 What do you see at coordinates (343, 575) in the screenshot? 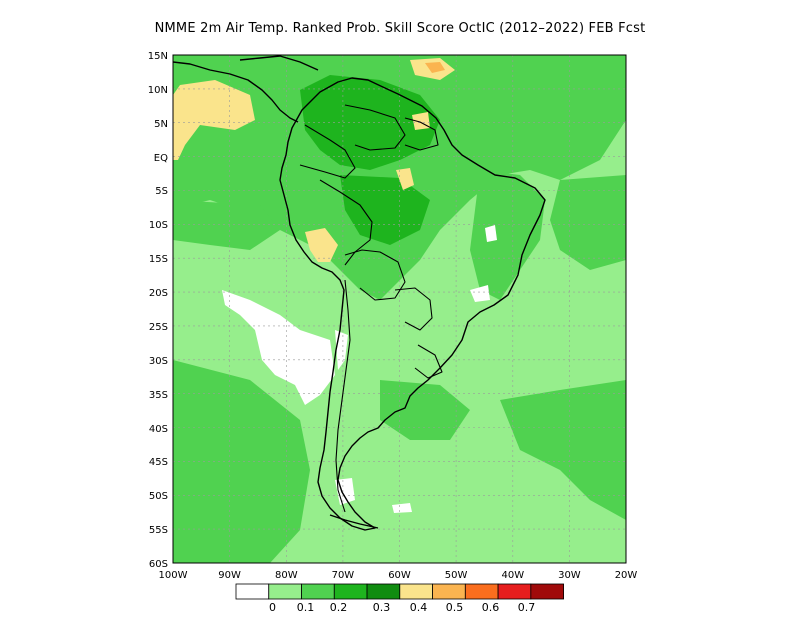
I see `lon-tick: 70W` at bounding box center [343, 575].